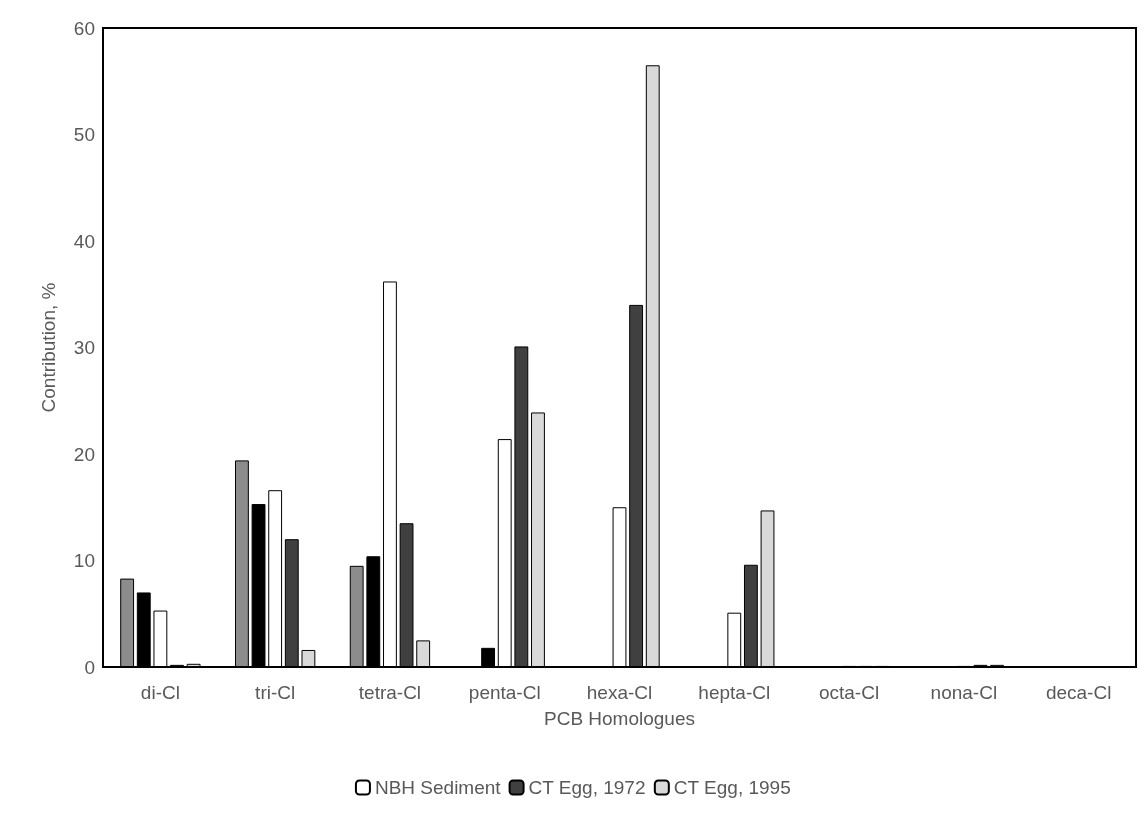 This screenshot has width=1146, height=815. What do you see at coordinates (275, 692) in the screenshot?
I see `x-tick-label: tri-Cl` at bounding box center [275, 692].